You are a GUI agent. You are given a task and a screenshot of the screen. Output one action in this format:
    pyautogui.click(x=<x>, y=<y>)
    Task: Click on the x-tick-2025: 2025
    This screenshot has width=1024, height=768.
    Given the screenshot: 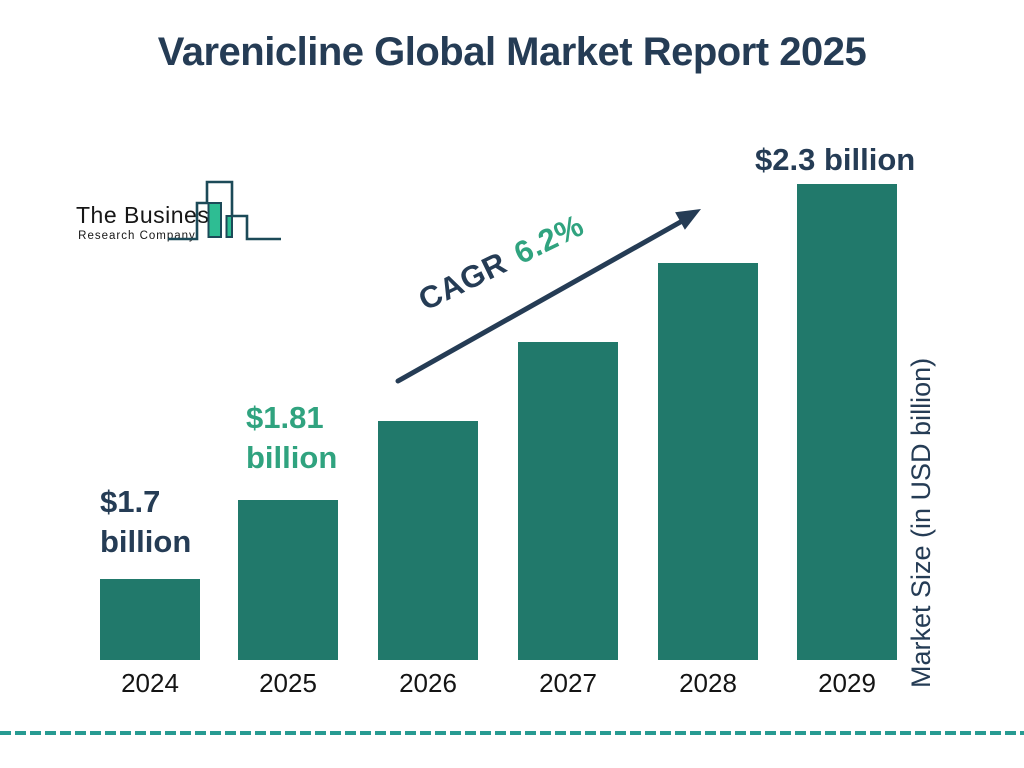 What is the action you would take?
    pyautogui.click(x=288, y=683)
    